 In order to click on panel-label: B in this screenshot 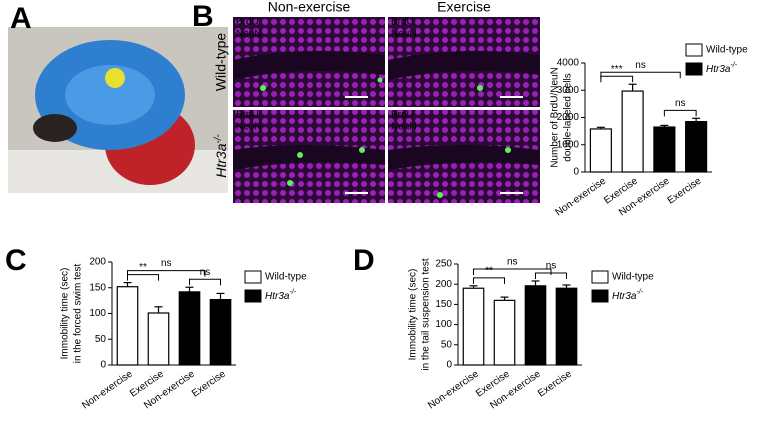, I will do `click(203, 16)`.